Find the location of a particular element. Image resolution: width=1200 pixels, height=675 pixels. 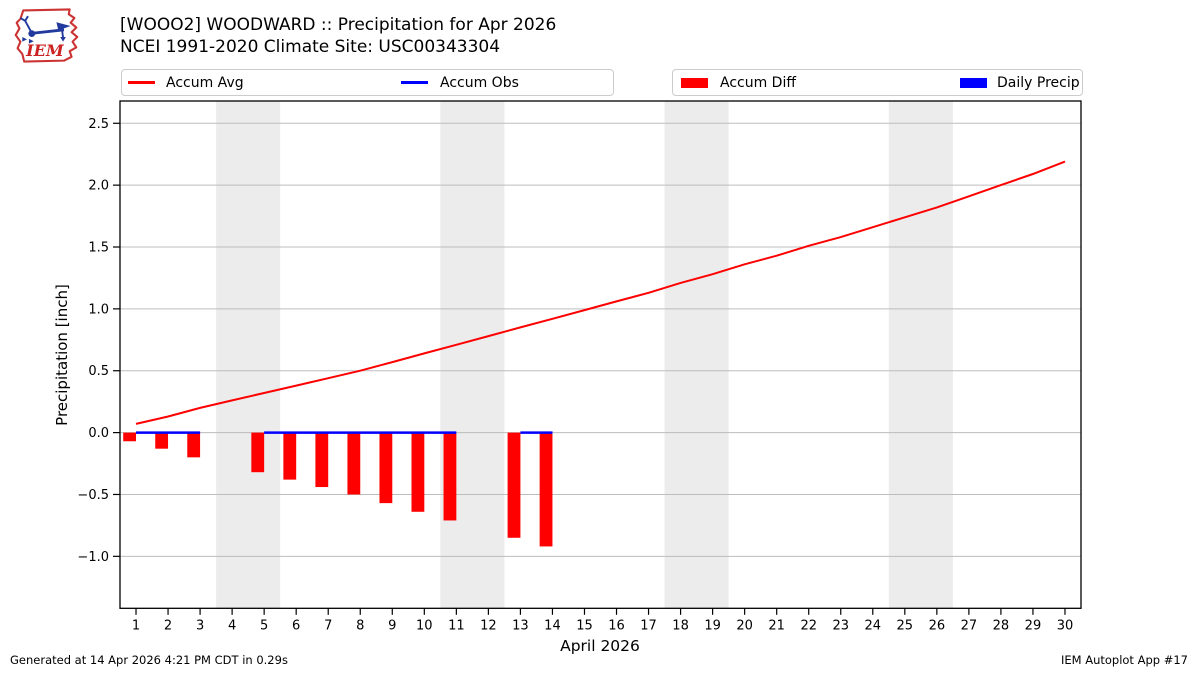

svg-text: 2.5 is located at coordinates (98, 124).